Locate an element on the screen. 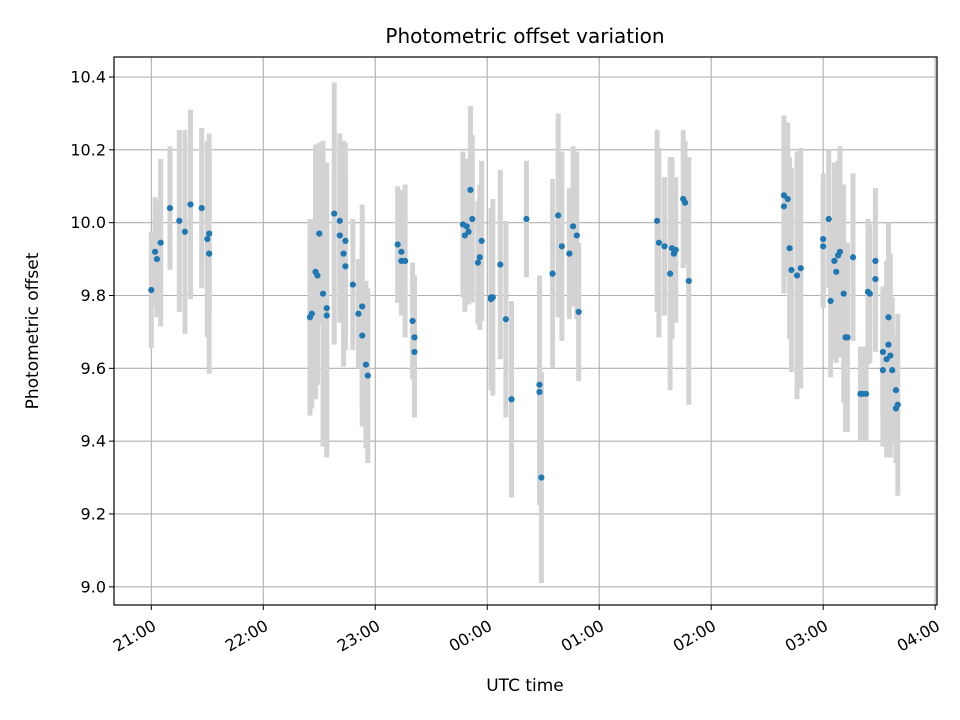 The width and height of the screenshot is (960, 720). y-tick-label: 9.6 is located at coordinates (93, 368).